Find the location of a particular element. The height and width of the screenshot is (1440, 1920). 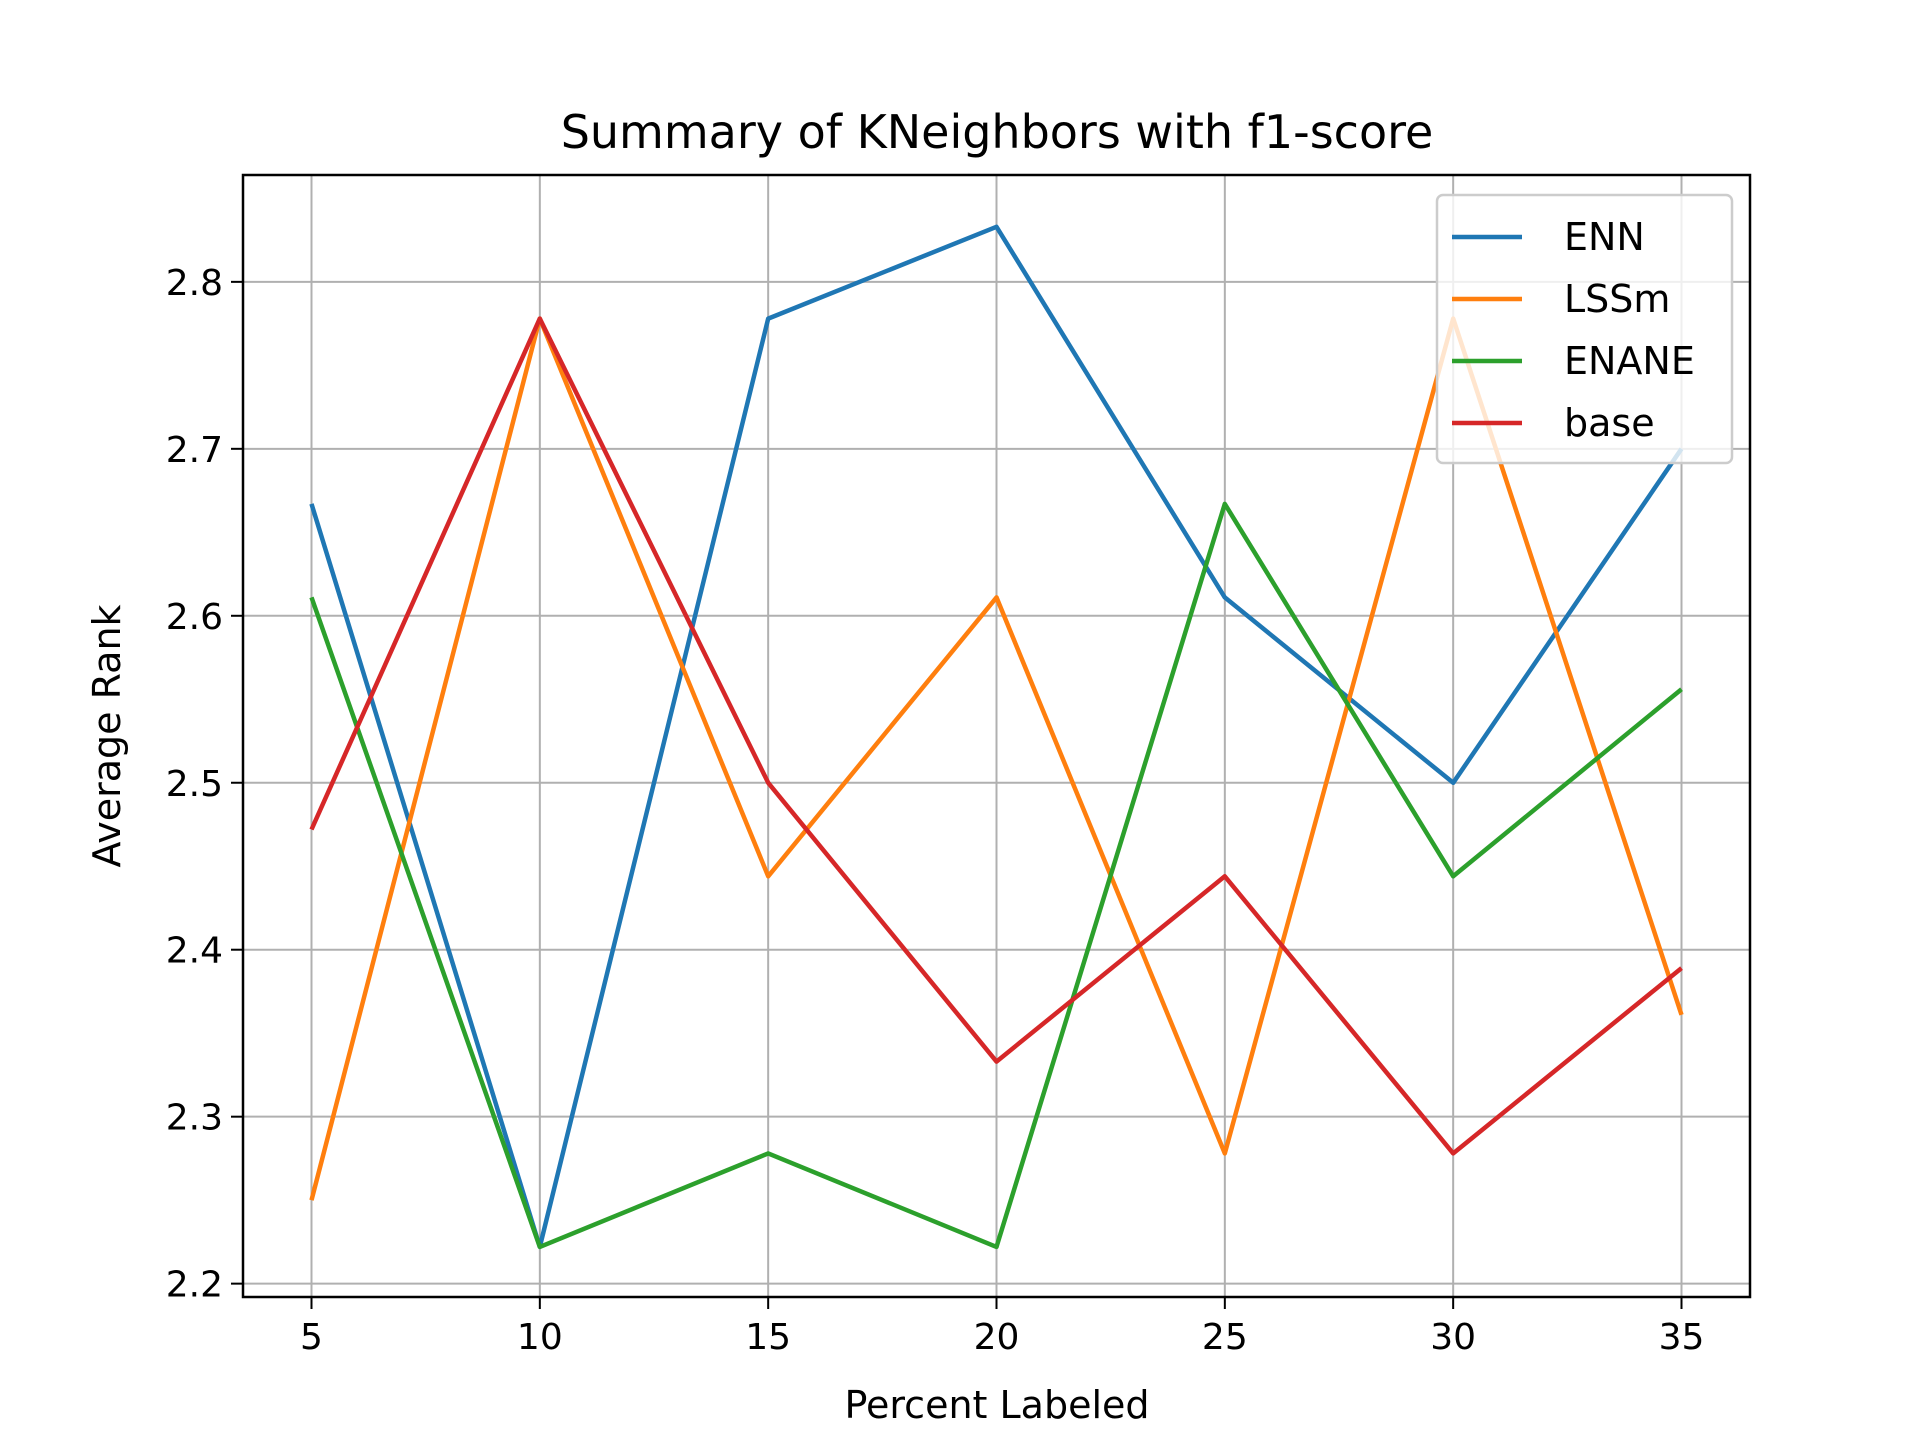

y-tick-label: 2.3 is located at coordinates (194, 1118).